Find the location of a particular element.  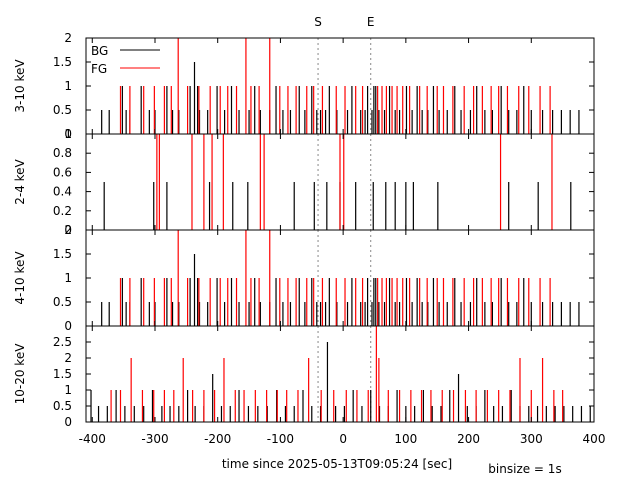

x-tick-label: 0 is located at coordinates (343, 439).